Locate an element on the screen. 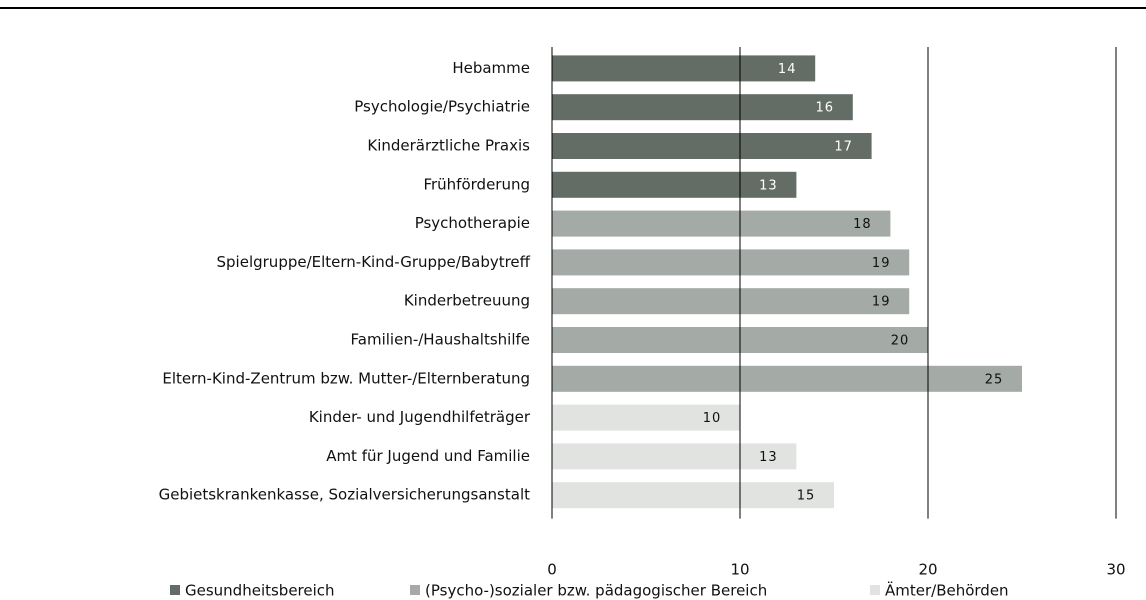 This screenshot has height=600, width=1146. category-label: Kinderbetreuung is located at coordinates (467, 301).